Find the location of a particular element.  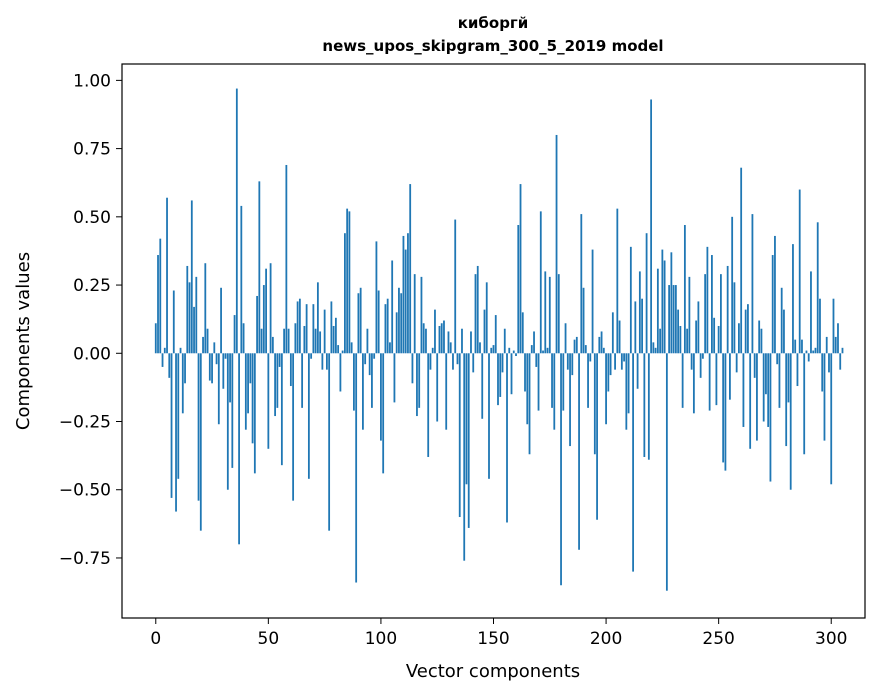

y-tick-label: −0.75 is located at coordinates (85, 559).